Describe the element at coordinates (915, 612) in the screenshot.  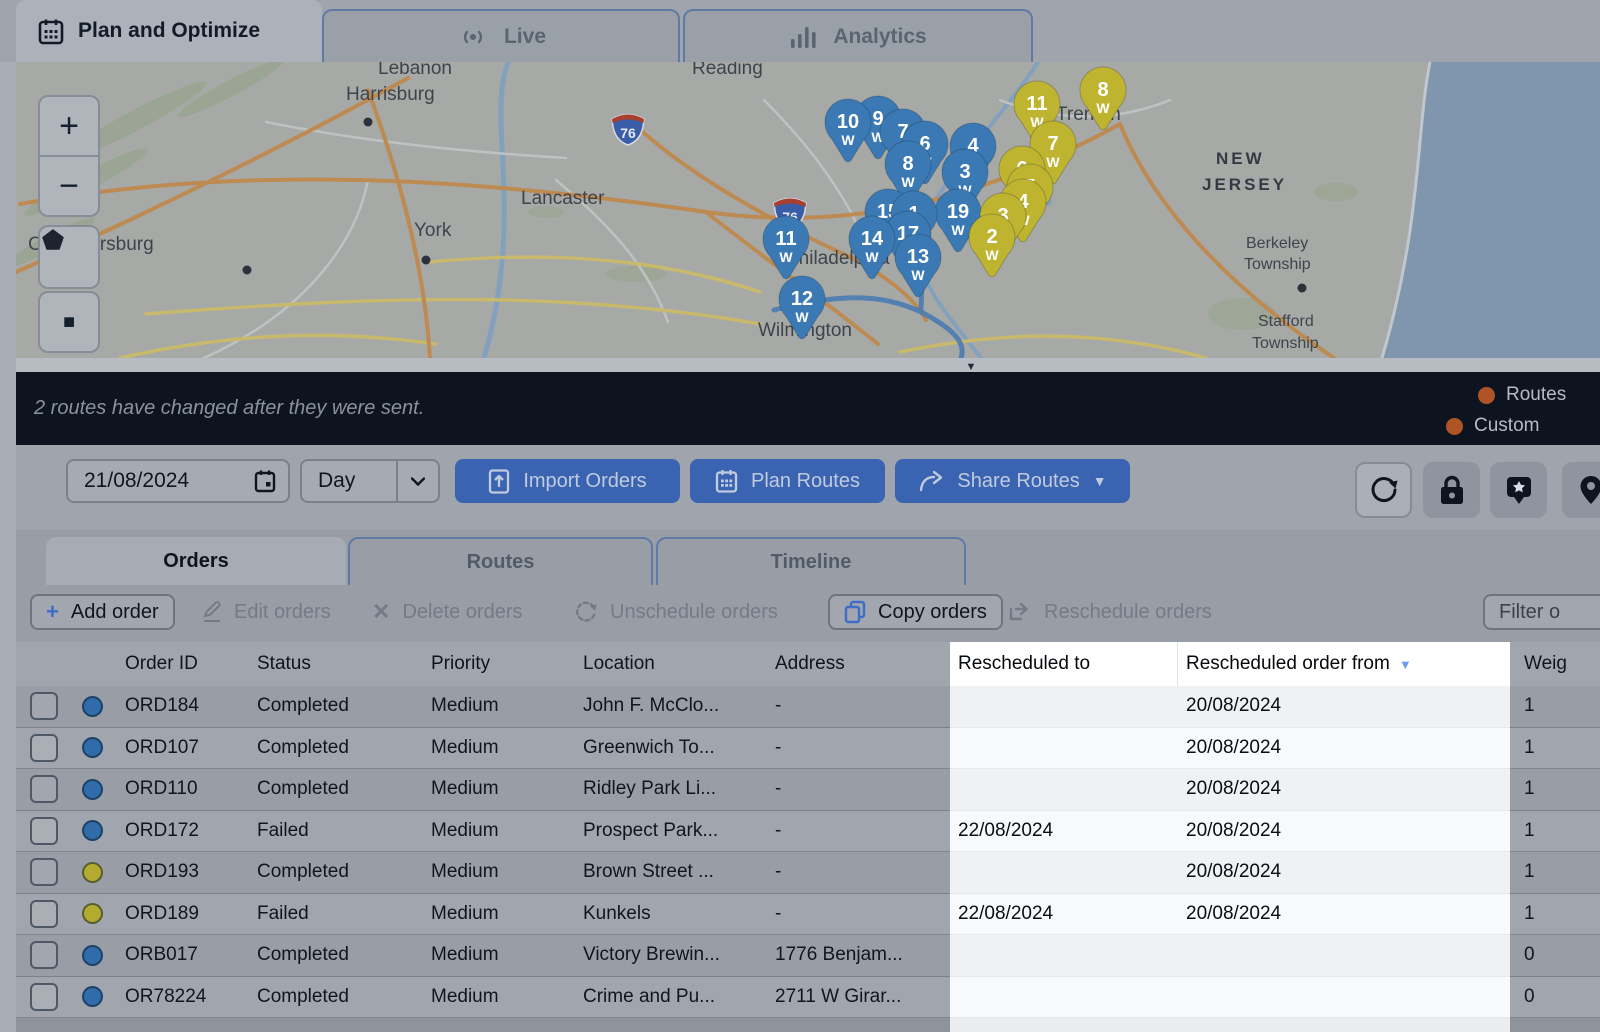
I see `copy-orders-button: Copy orders` at that location.